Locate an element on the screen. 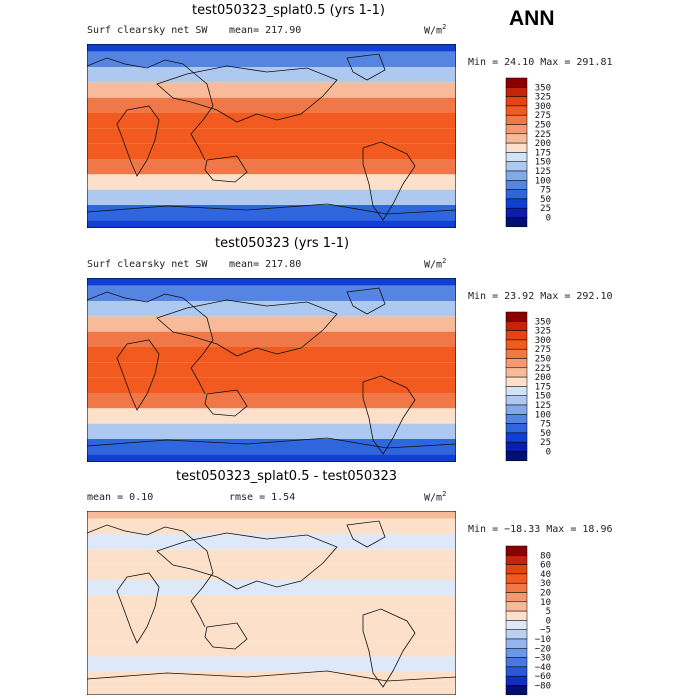 The width and height of the screenshot is (700, 700). season-label: ANN is located at coordinates (532, 18).